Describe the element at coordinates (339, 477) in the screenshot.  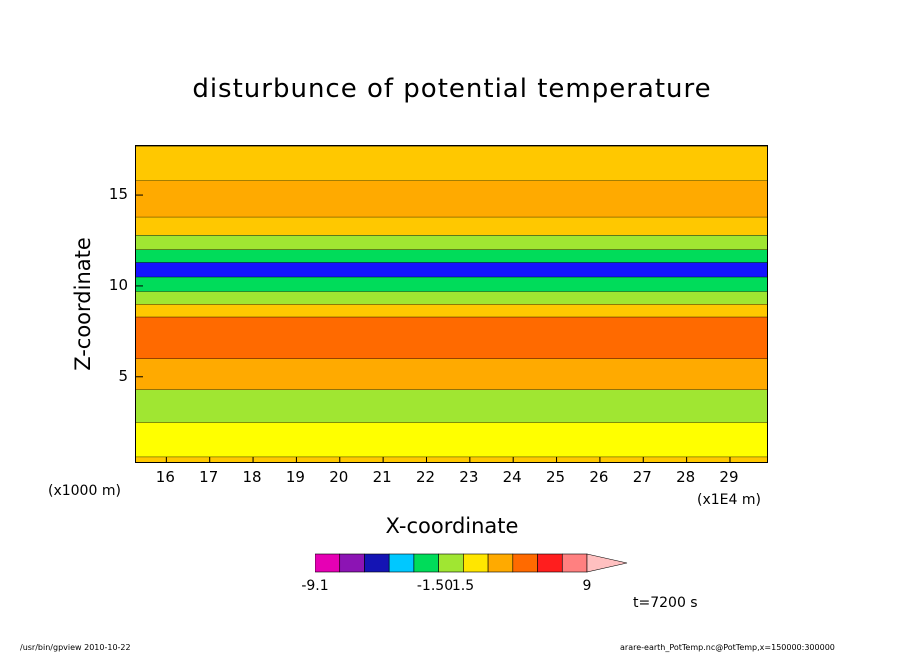
I see `x-tick-label-20: 20` at that location.